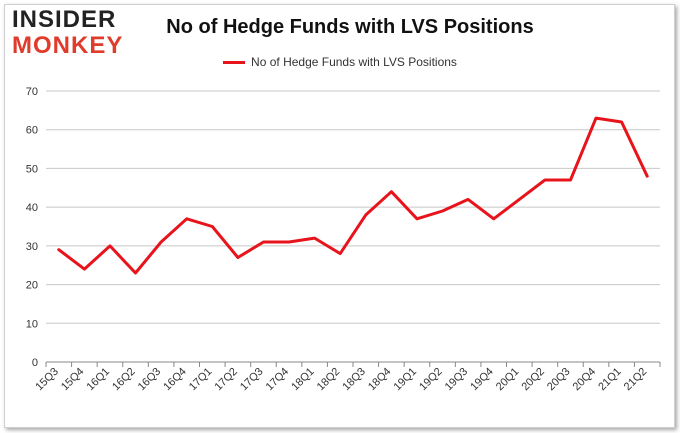 Image resolution: width=680 pixels, height=433 pixels. I want to click on x-tick-label: 18Q1, so click(303, 380).